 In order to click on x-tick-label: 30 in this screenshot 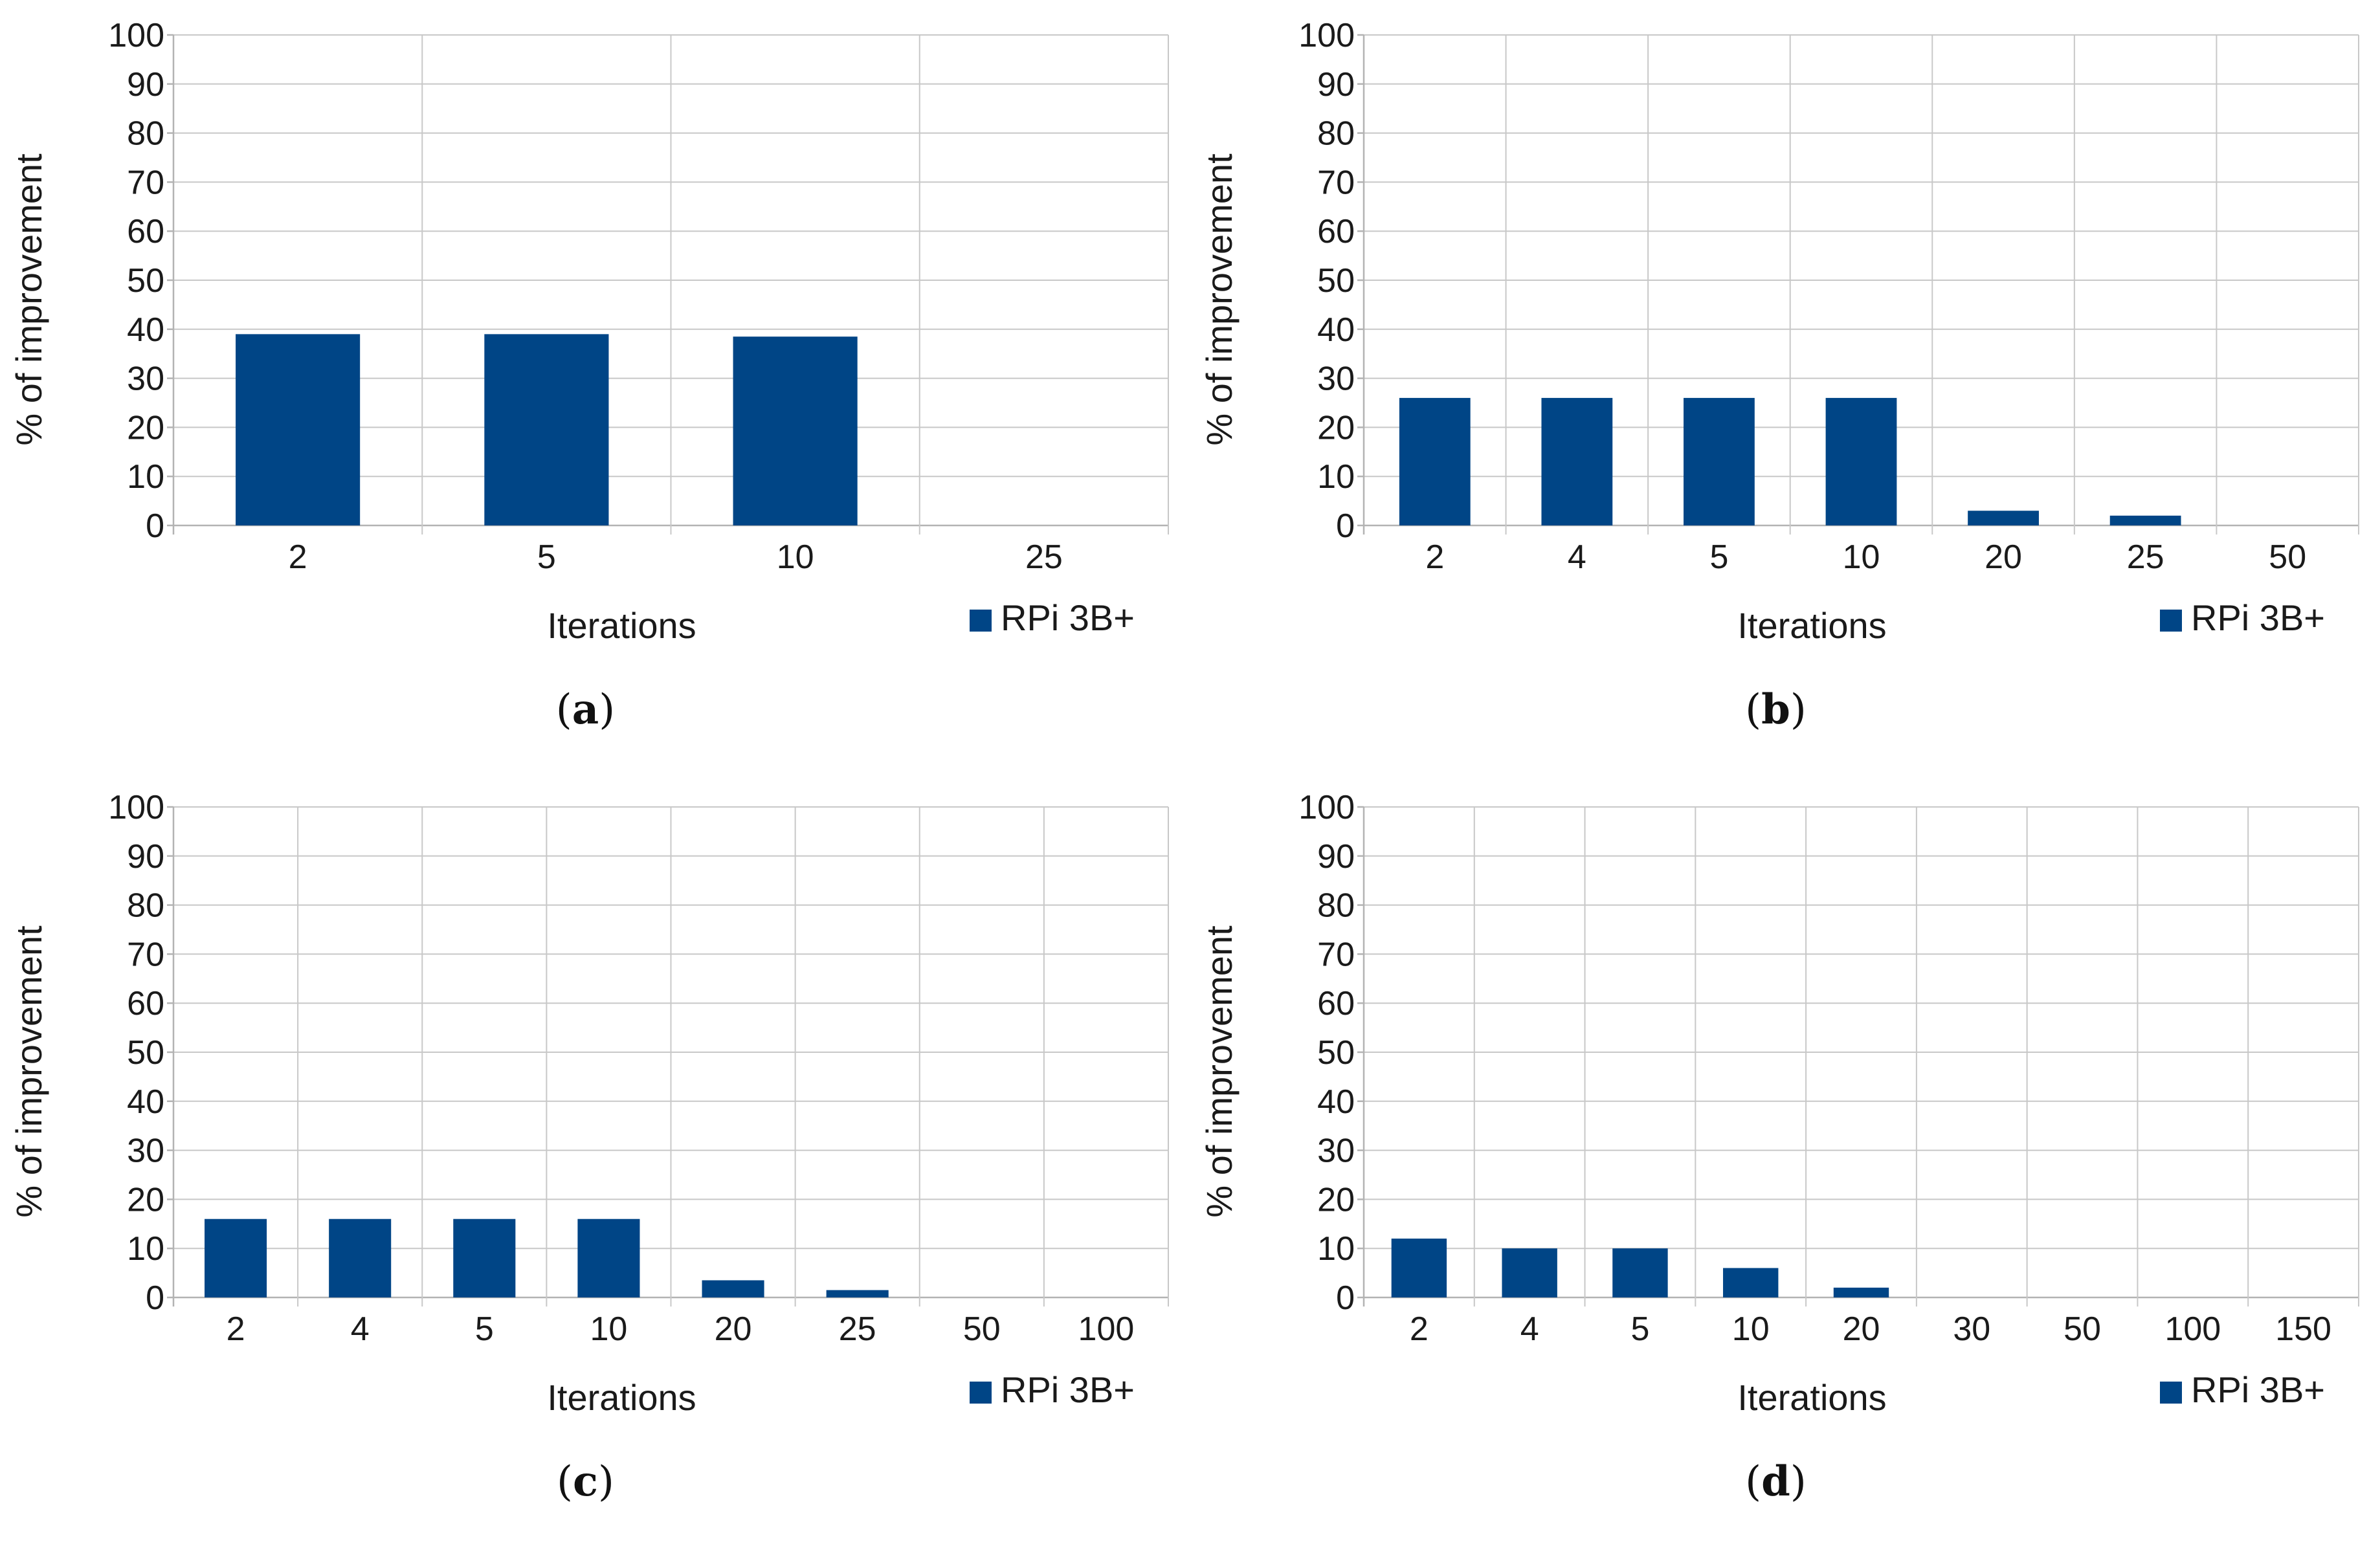, I will do `click(1971, 1329)`.